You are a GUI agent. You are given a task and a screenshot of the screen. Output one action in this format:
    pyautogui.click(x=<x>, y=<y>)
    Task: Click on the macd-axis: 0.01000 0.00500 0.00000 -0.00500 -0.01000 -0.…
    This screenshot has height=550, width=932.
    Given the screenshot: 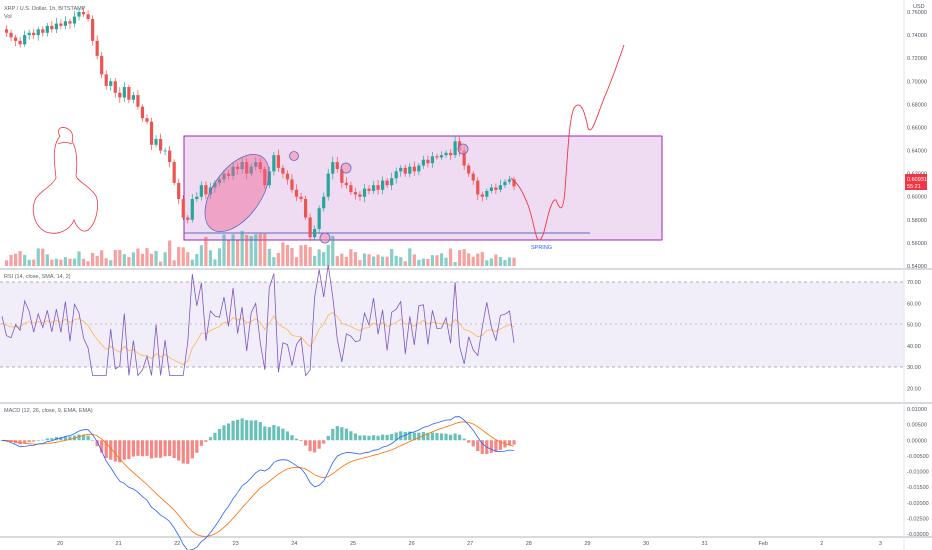 What is the action you would take?
    pyautogui.click(x=918, y=472)
    